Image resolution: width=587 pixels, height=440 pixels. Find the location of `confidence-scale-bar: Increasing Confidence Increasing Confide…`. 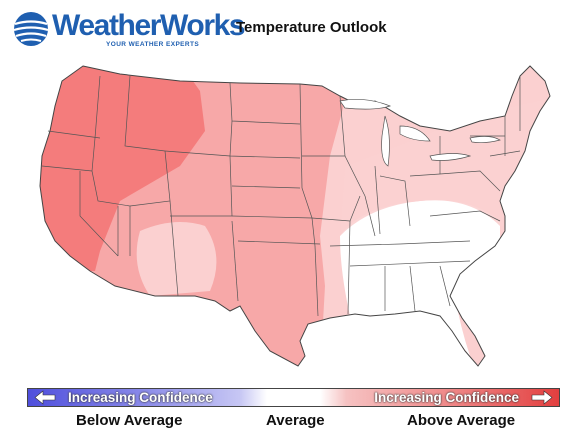

confidence-scale-bar: Increasing Confidence Increasing Confide… is located at coordinates (293, 397).